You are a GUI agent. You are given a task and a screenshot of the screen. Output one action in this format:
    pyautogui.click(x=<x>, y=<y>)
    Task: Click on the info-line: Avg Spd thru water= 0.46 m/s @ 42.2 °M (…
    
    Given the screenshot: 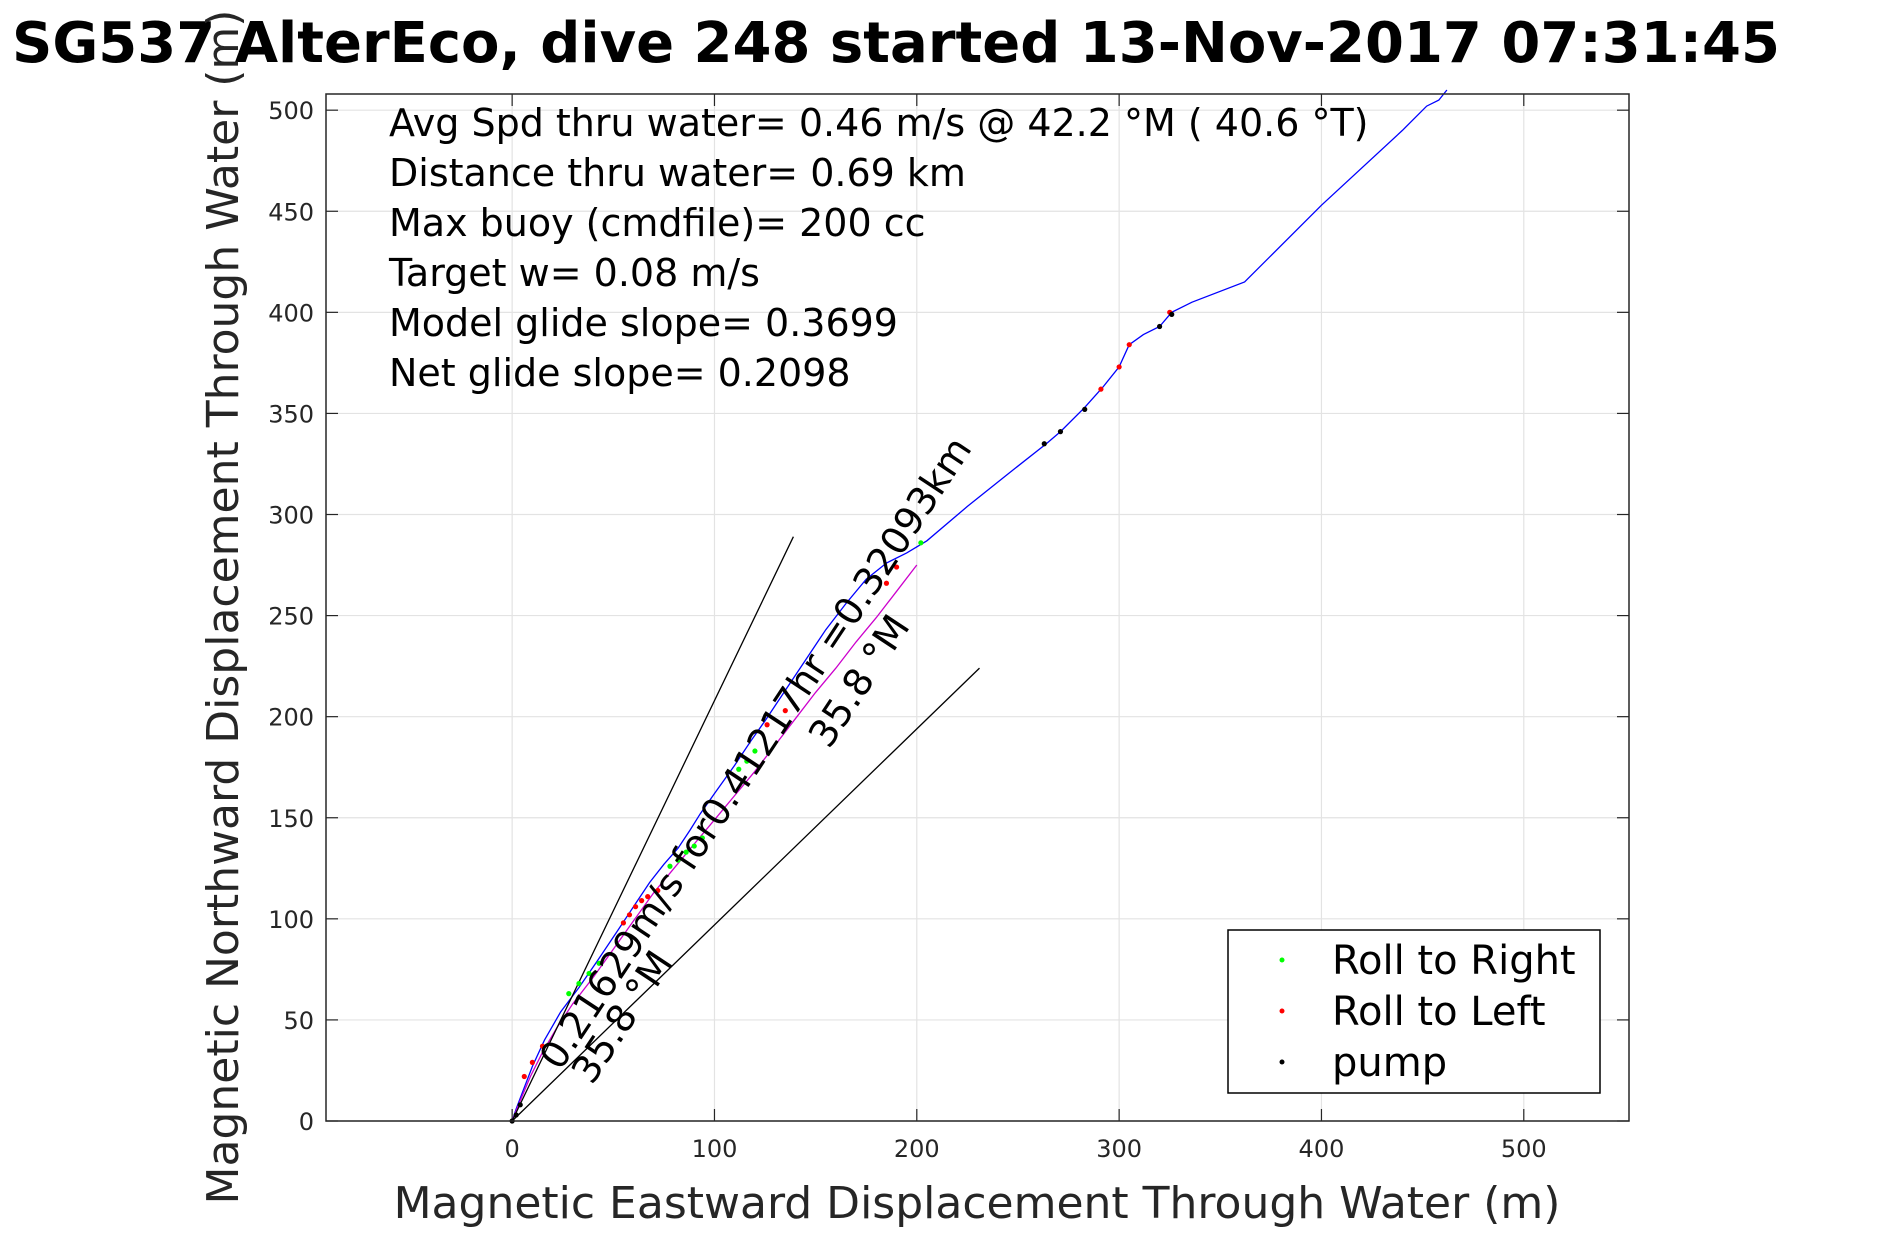 What is the action you would take?
    pyautogui.click(x=879, y=123)
    